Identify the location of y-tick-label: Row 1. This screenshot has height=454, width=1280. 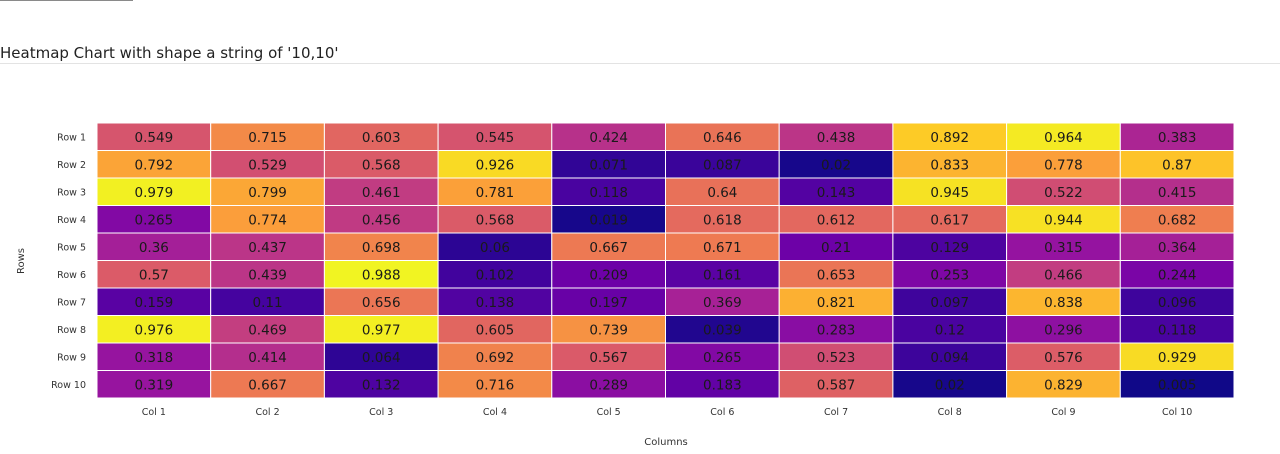
(71, 137).